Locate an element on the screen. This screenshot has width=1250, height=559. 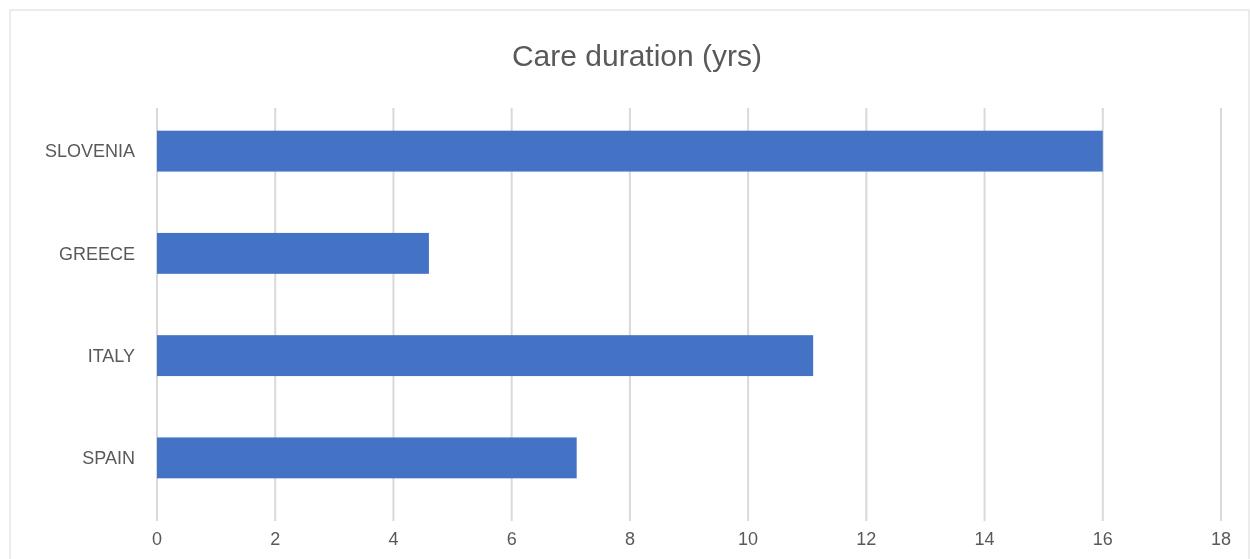
x-tick-label: 4 is located at coordinates (393, 539).